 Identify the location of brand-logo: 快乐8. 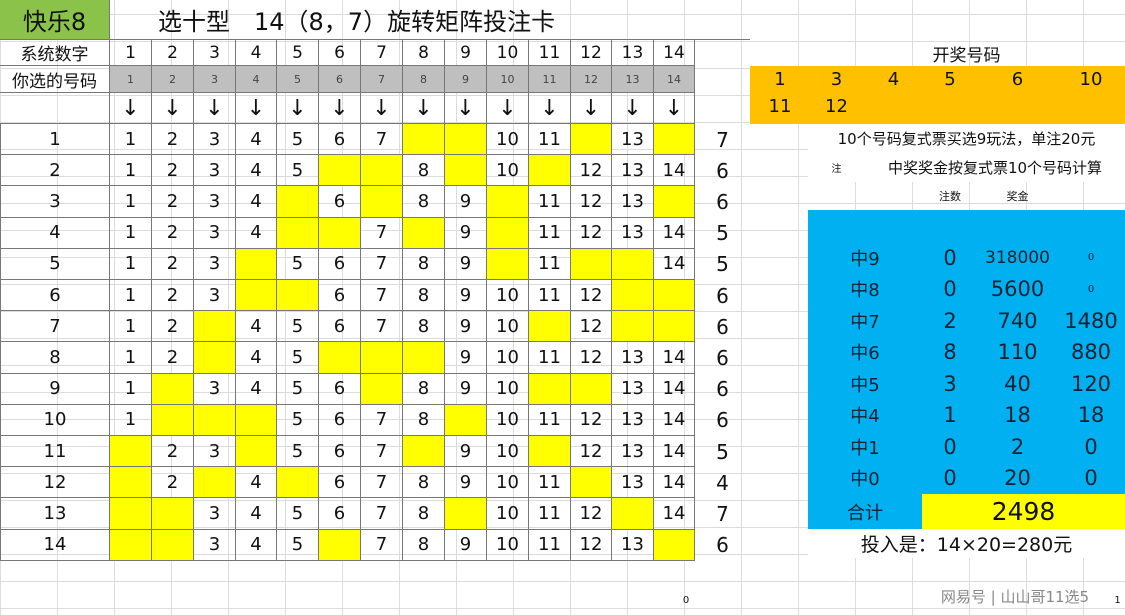
(55, 20).